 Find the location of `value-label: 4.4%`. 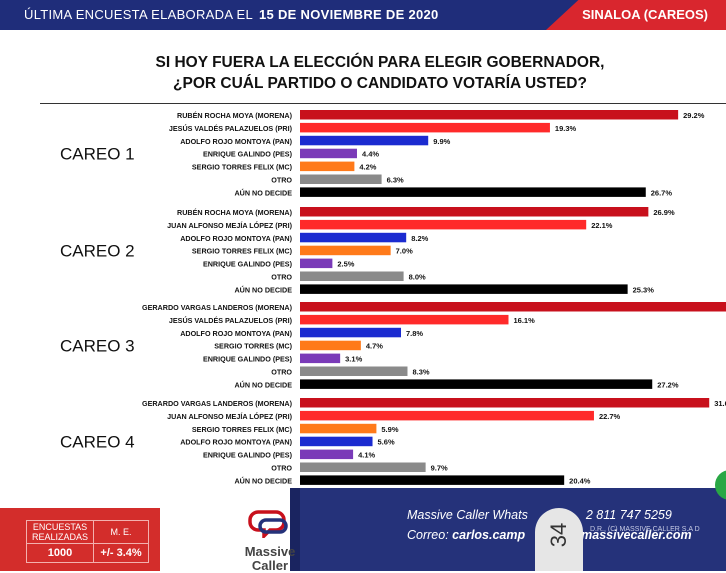

value-label: 4.4% is located at coordinates (370, 154).